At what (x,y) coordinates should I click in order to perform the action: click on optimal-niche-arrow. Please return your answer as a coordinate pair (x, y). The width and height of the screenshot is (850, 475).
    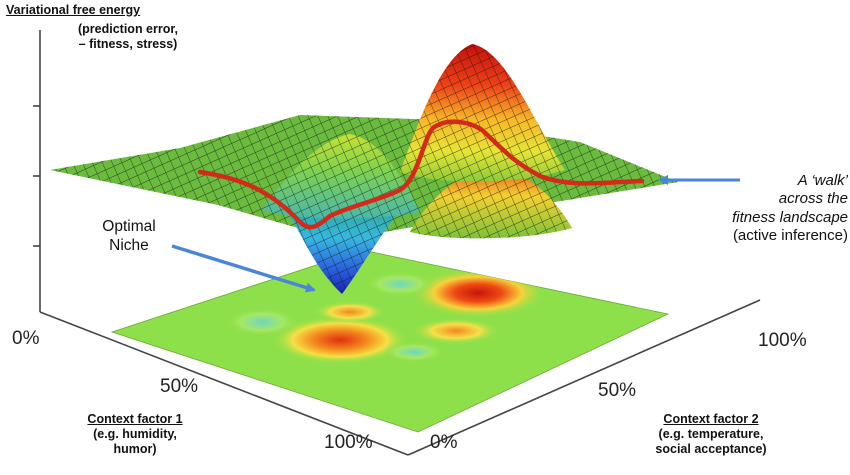
    Looking at the image, I should click on (243, 268).